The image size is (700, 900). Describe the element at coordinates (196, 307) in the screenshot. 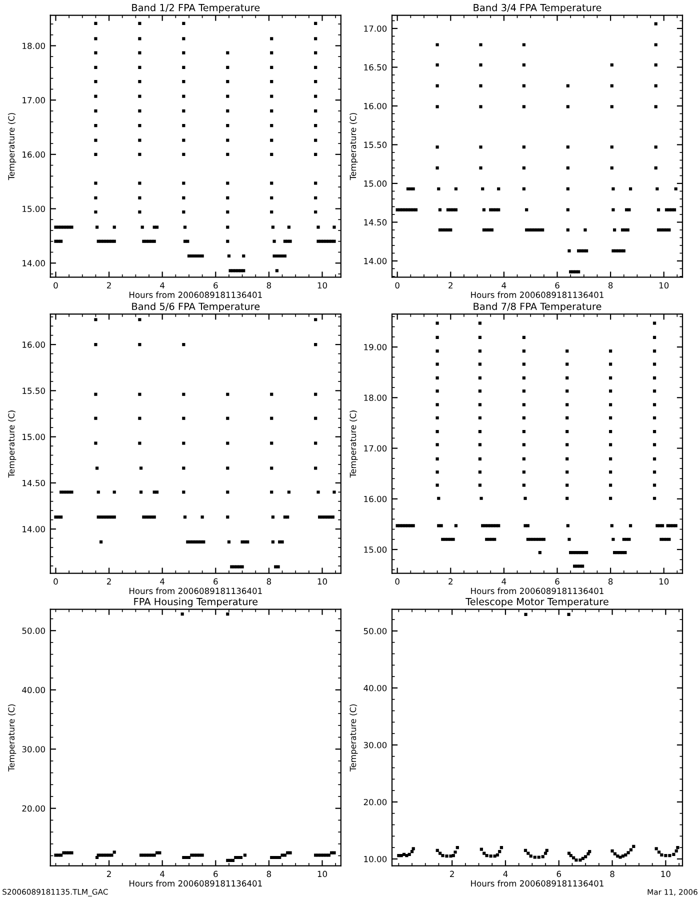

I see `chart-title: Band 5/6 FPA Temperature` at that location.